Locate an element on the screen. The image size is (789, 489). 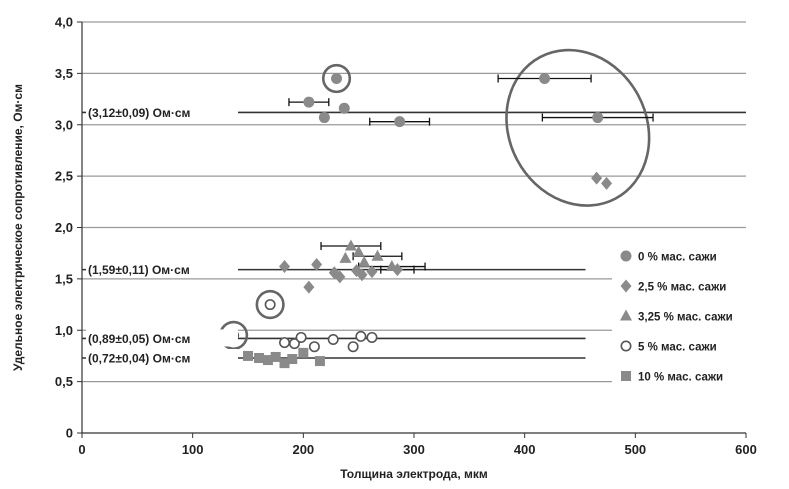
y-tick-label: 0 is located at coordinates (69, 433).